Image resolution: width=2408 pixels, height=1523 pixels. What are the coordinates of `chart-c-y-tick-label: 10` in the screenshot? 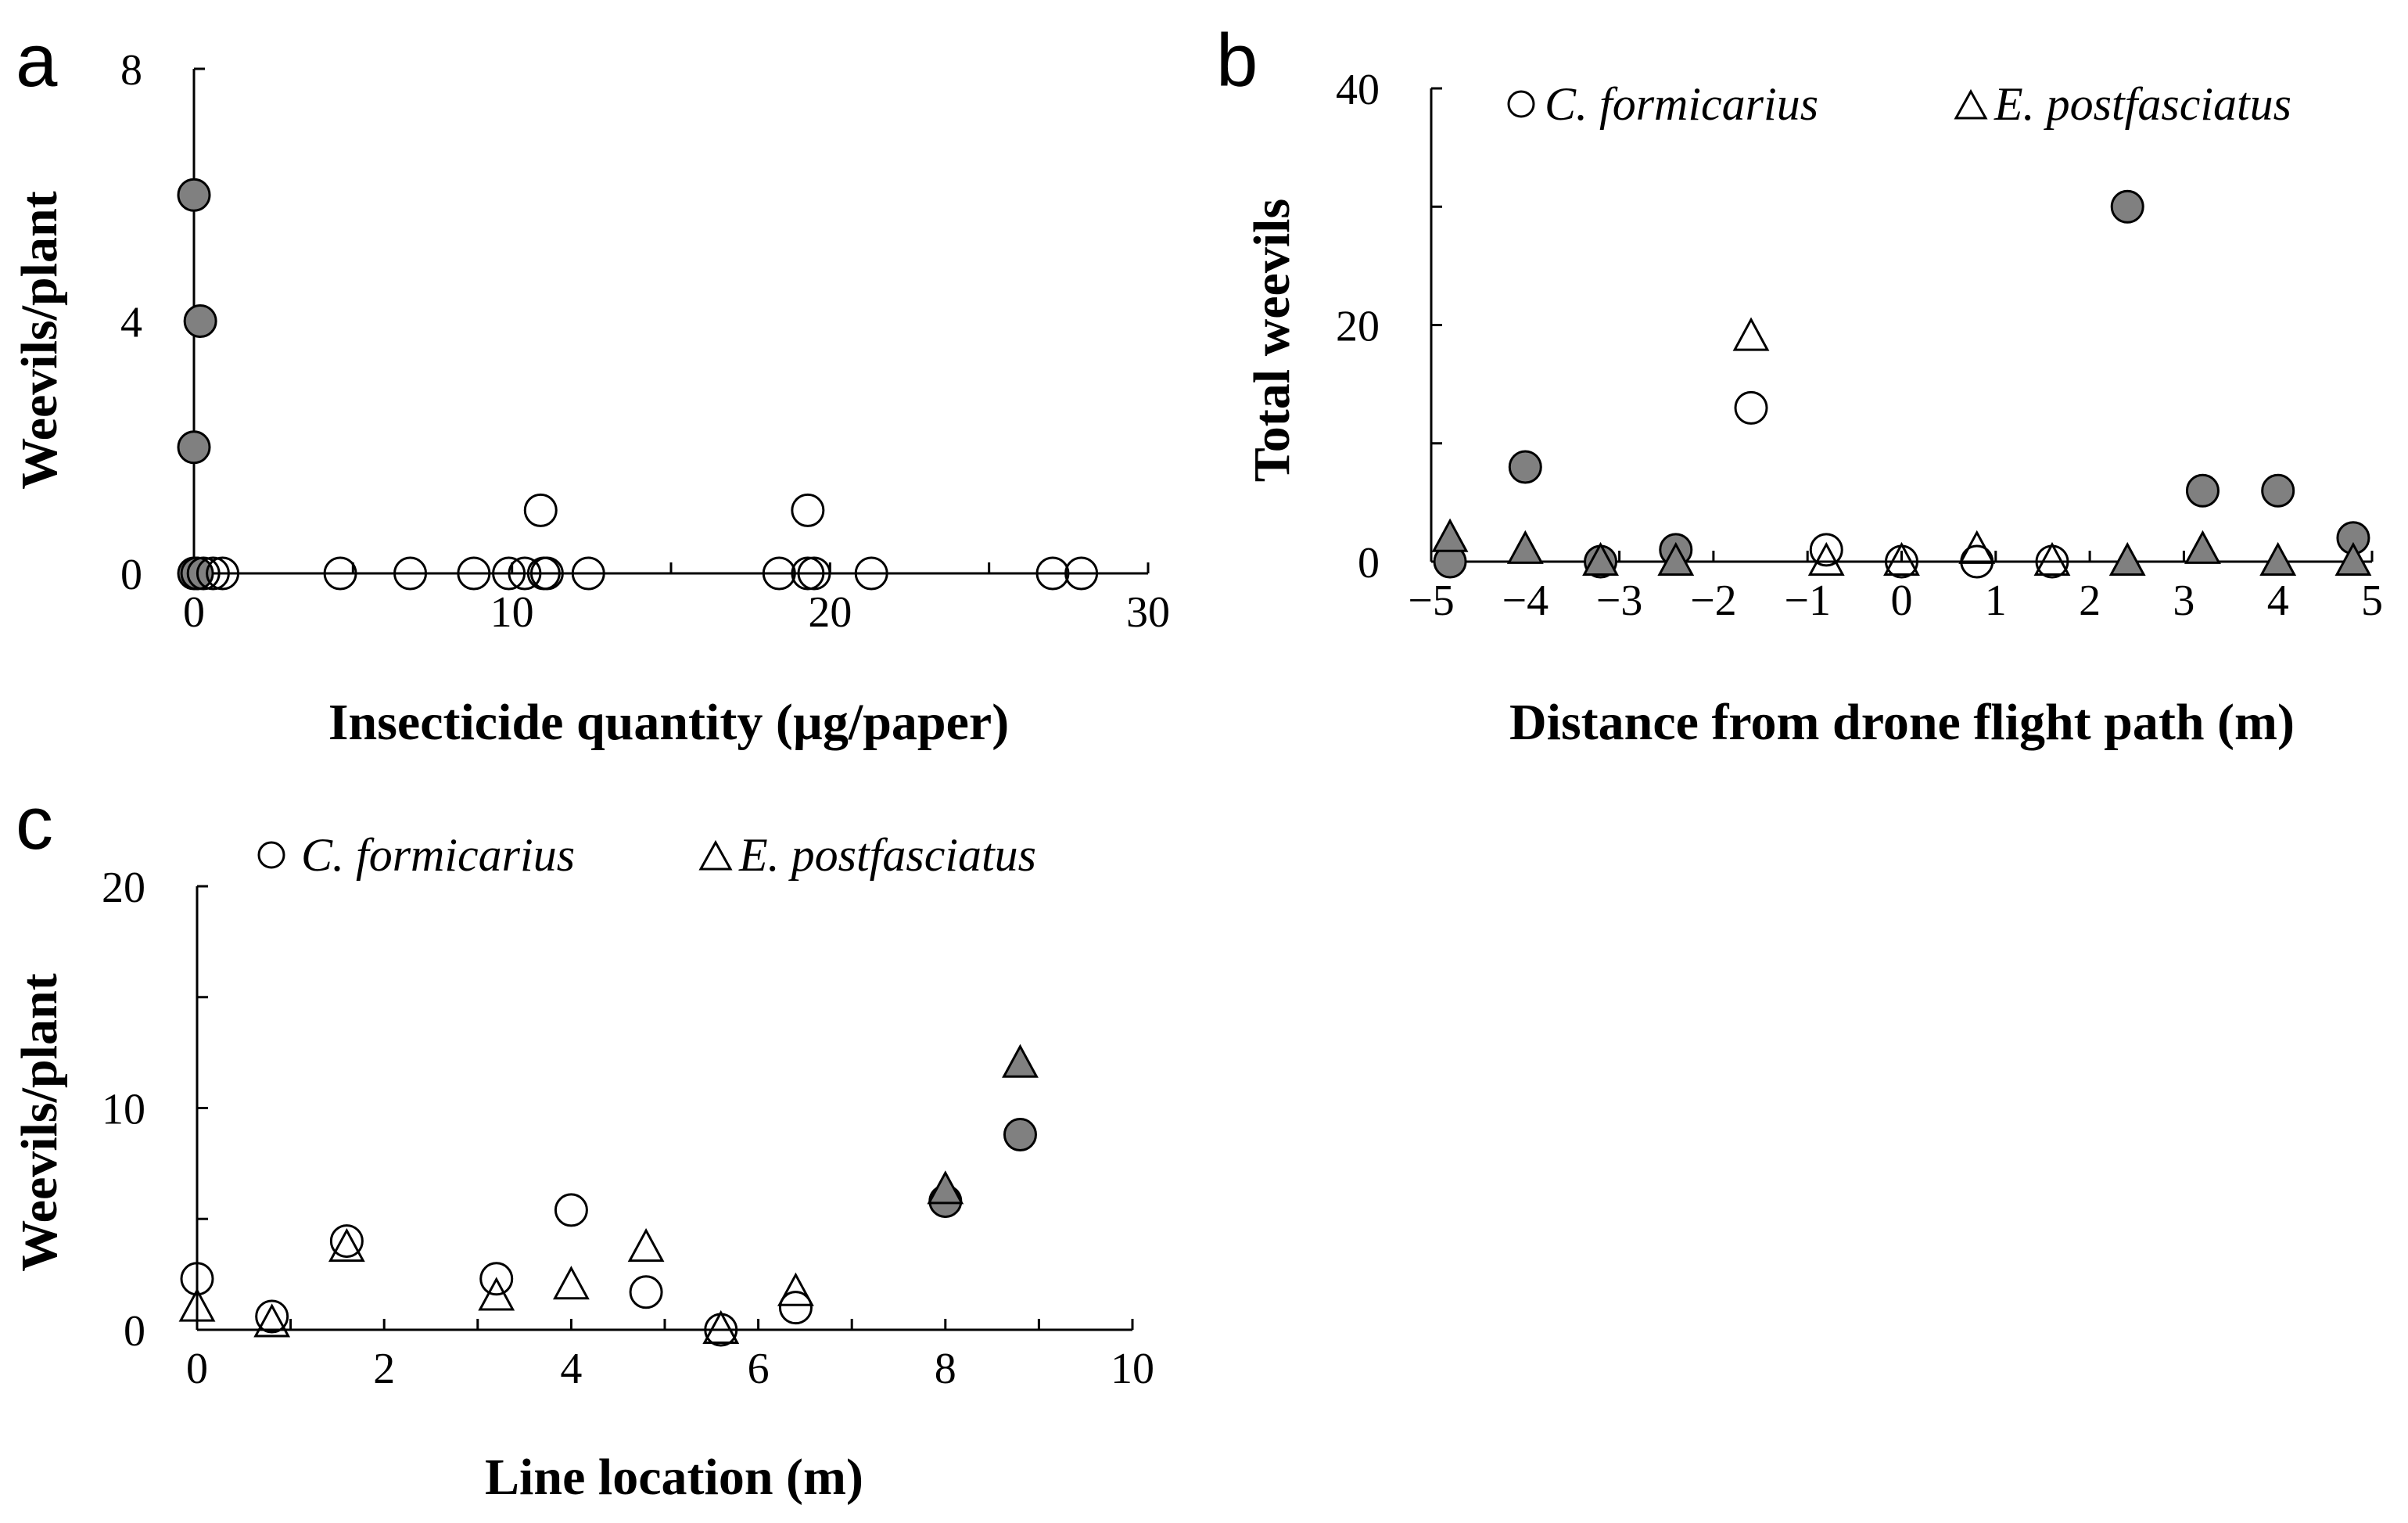 It's located at (123, 1110).